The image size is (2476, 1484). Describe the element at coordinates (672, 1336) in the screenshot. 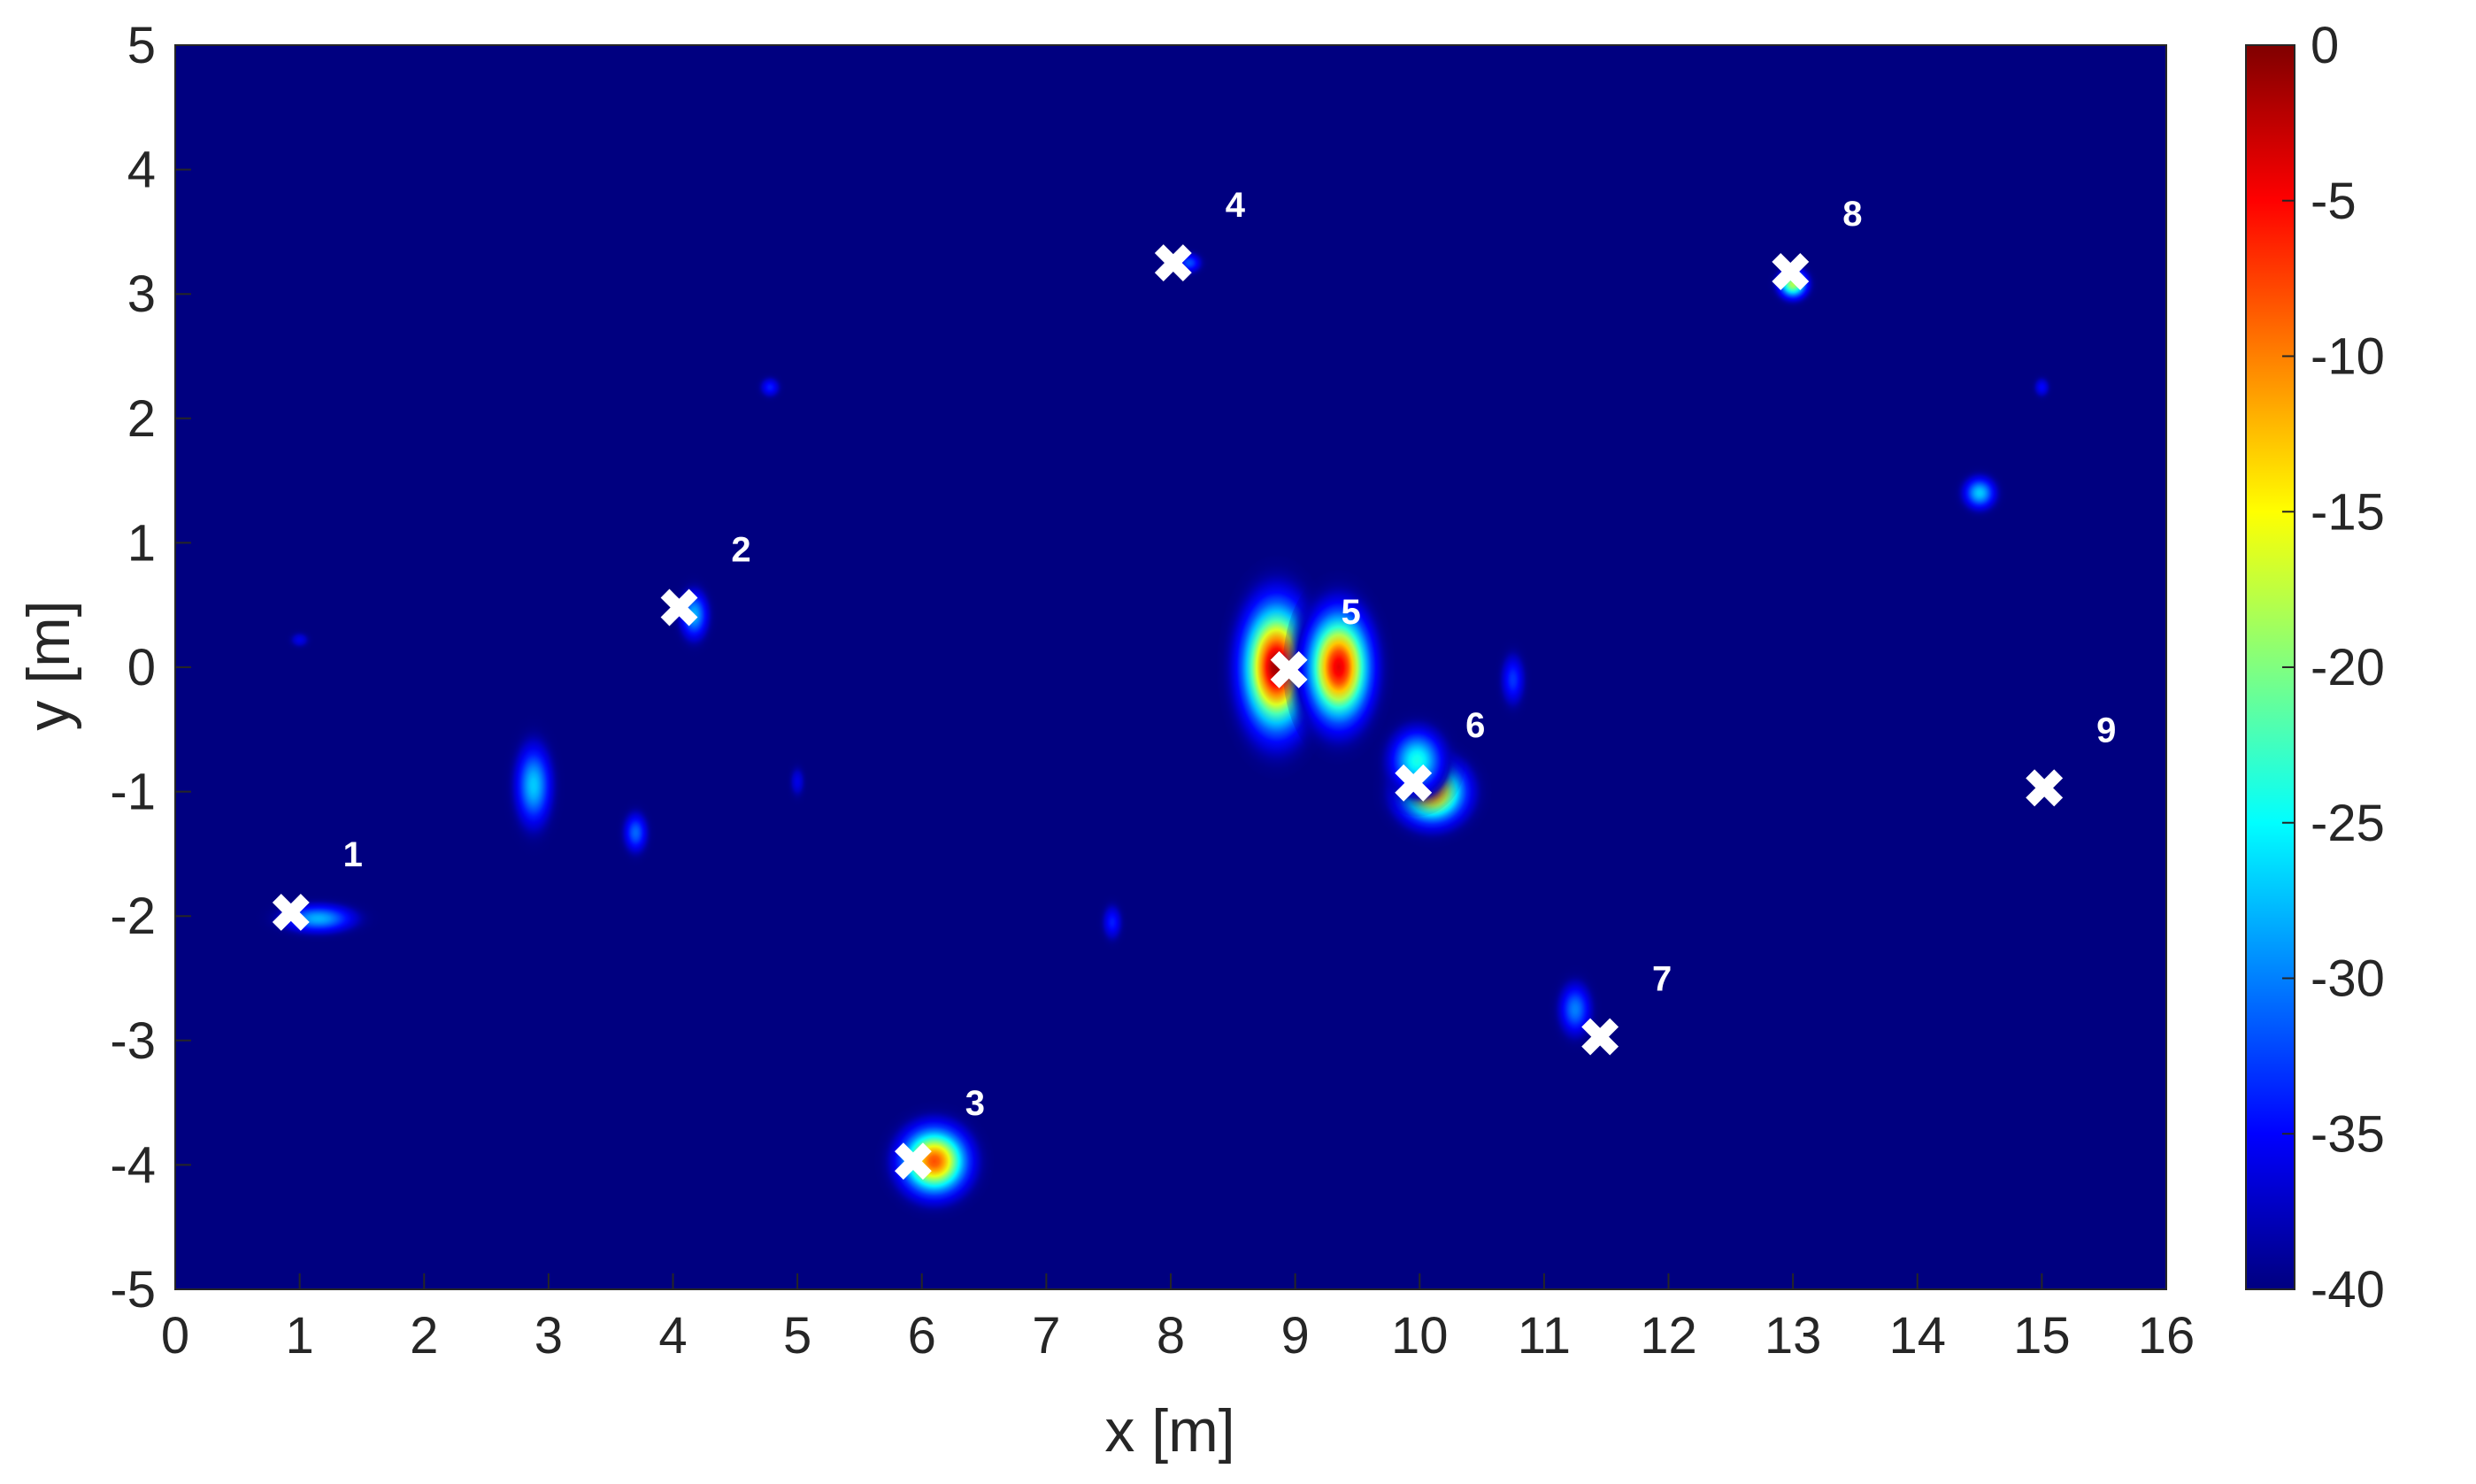

I see `x-tick-label: 4` at that location.